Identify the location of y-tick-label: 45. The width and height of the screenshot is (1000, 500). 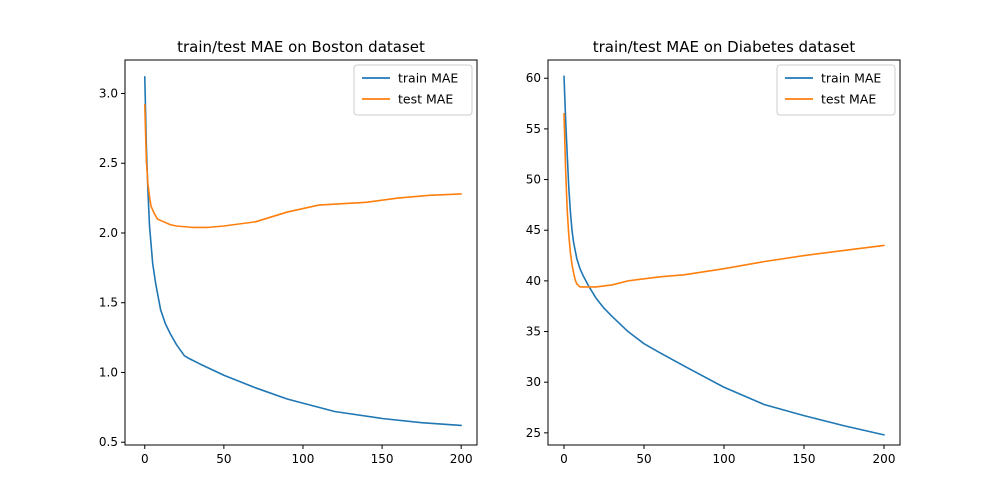
(533, 230).